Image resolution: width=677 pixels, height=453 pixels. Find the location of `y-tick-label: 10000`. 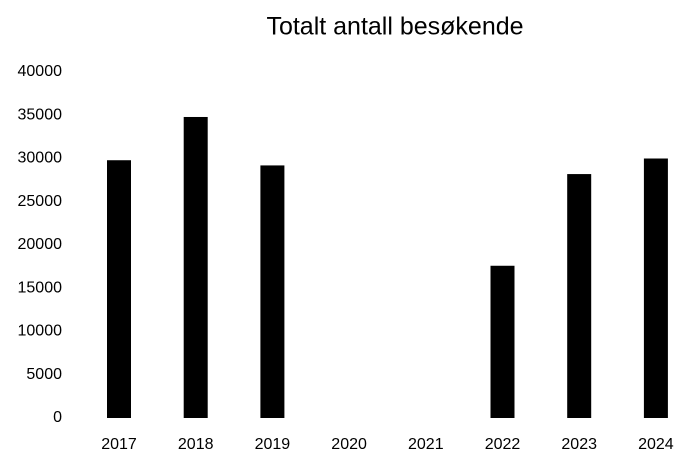

y-tick-label: 10000 is located at coordinates (40, 331).